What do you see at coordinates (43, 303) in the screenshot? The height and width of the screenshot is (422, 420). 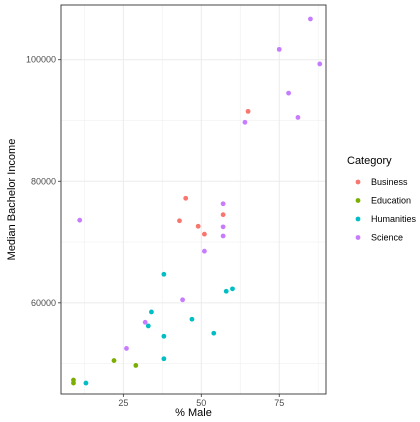 I see `y-tick-label: 60000` at bounding box center [43, 303].